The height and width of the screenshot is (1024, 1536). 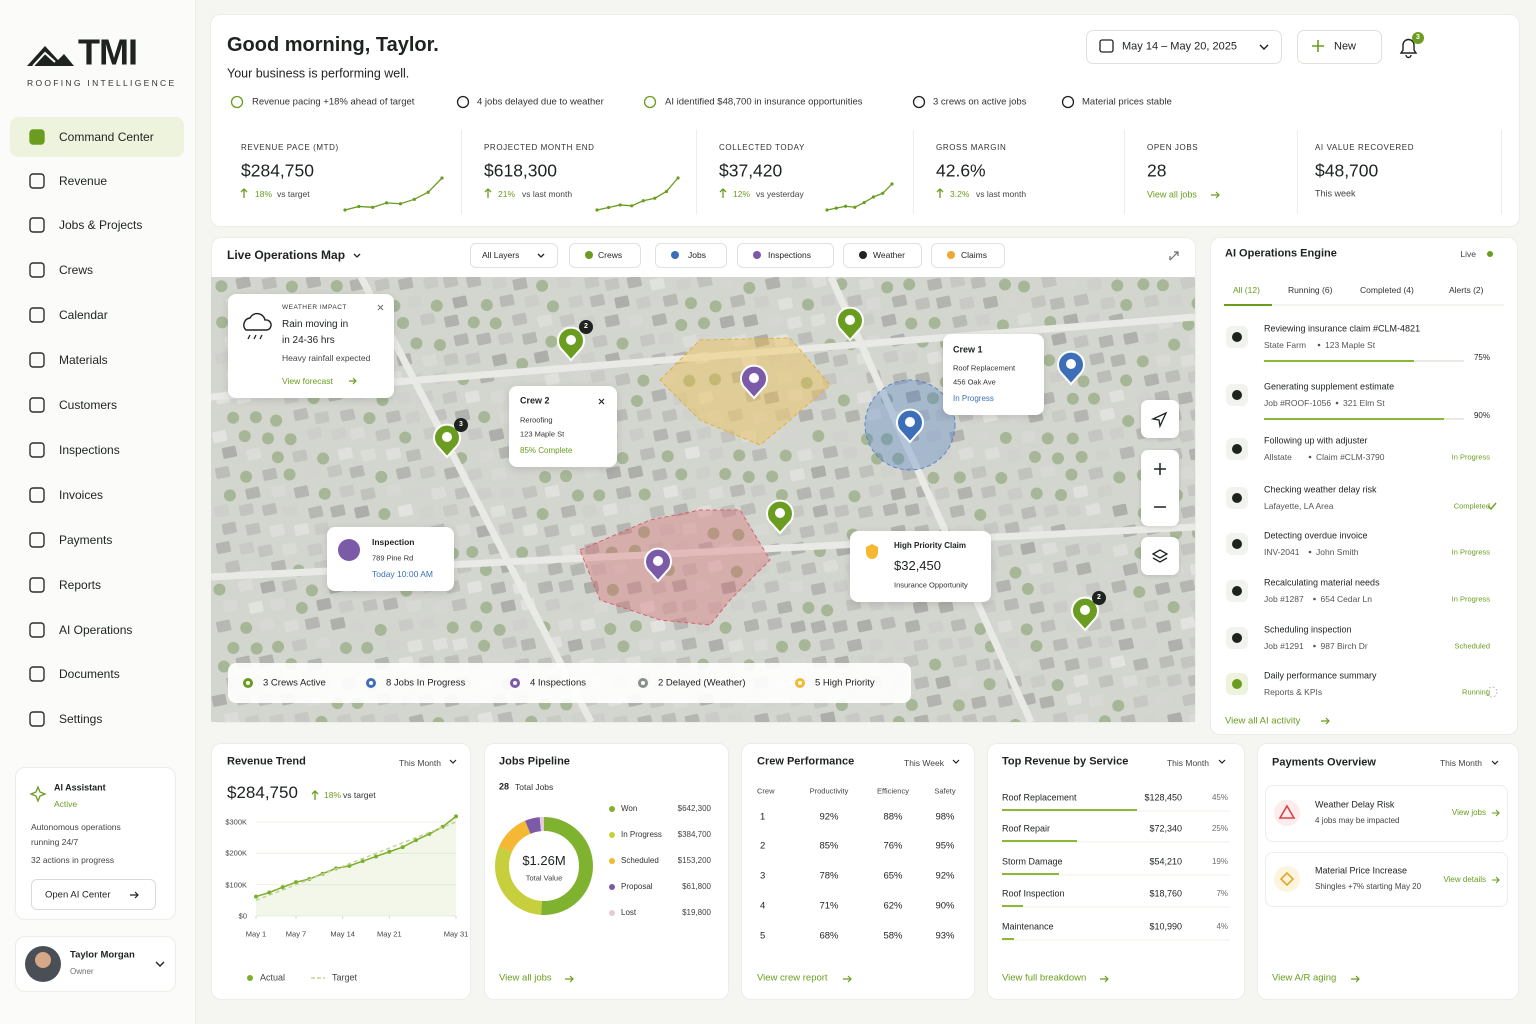 What do you see at coordinates (1172, 194) in the screenshot?
I see `kpi-link: View all jobs` at bounding box center [1172, 194].